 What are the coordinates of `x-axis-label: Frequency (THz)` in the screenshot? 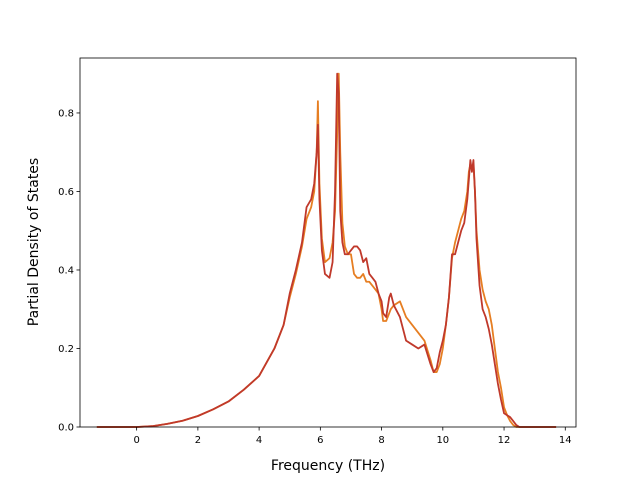 It's located at (328, 466).